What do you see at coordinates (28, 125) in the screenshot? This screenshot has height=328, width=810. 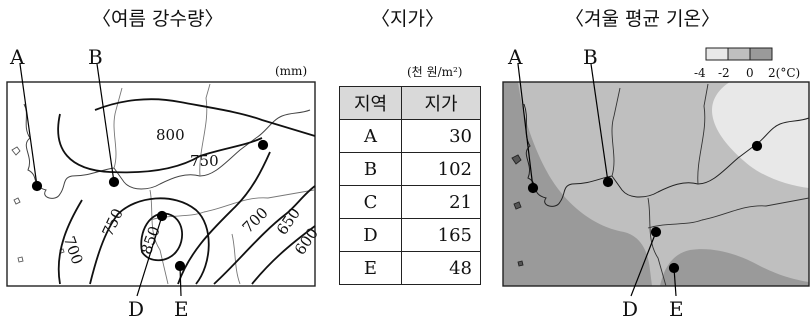 I see `rain-leader-a` at bounding box center [28, 125].